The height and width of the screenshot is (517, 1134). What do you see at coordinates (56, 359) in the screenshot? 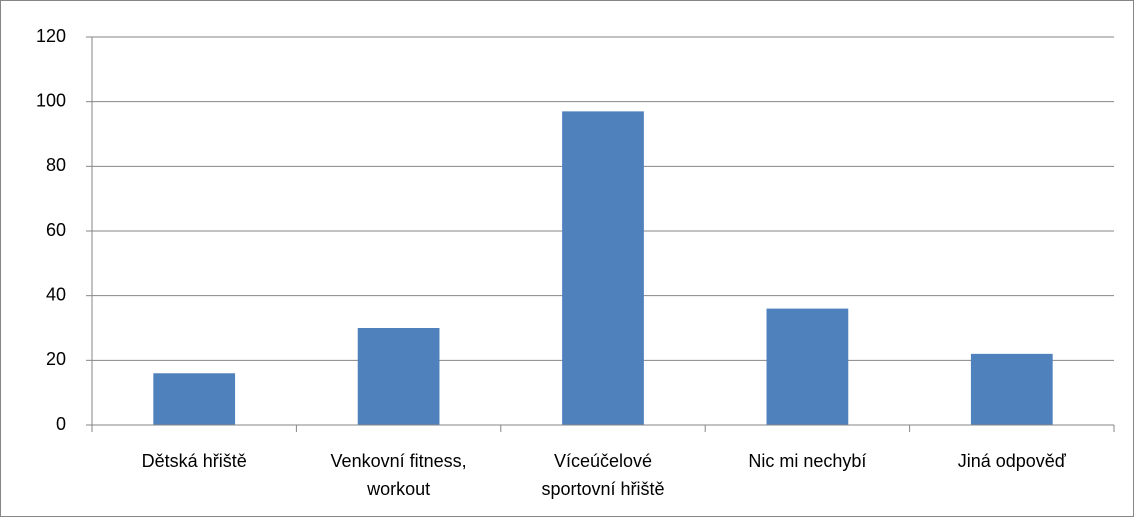
I see `y-tick-label: 20` at bounding box center [56, 359].